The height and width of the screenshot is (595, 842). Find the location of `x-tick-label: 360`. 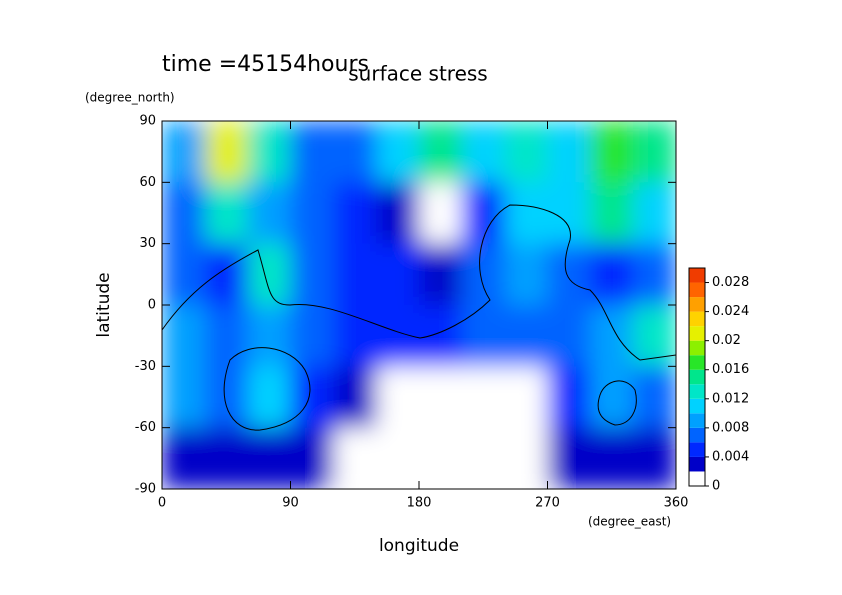

x-tick-label: 360 is located at coordinates (676, 503).